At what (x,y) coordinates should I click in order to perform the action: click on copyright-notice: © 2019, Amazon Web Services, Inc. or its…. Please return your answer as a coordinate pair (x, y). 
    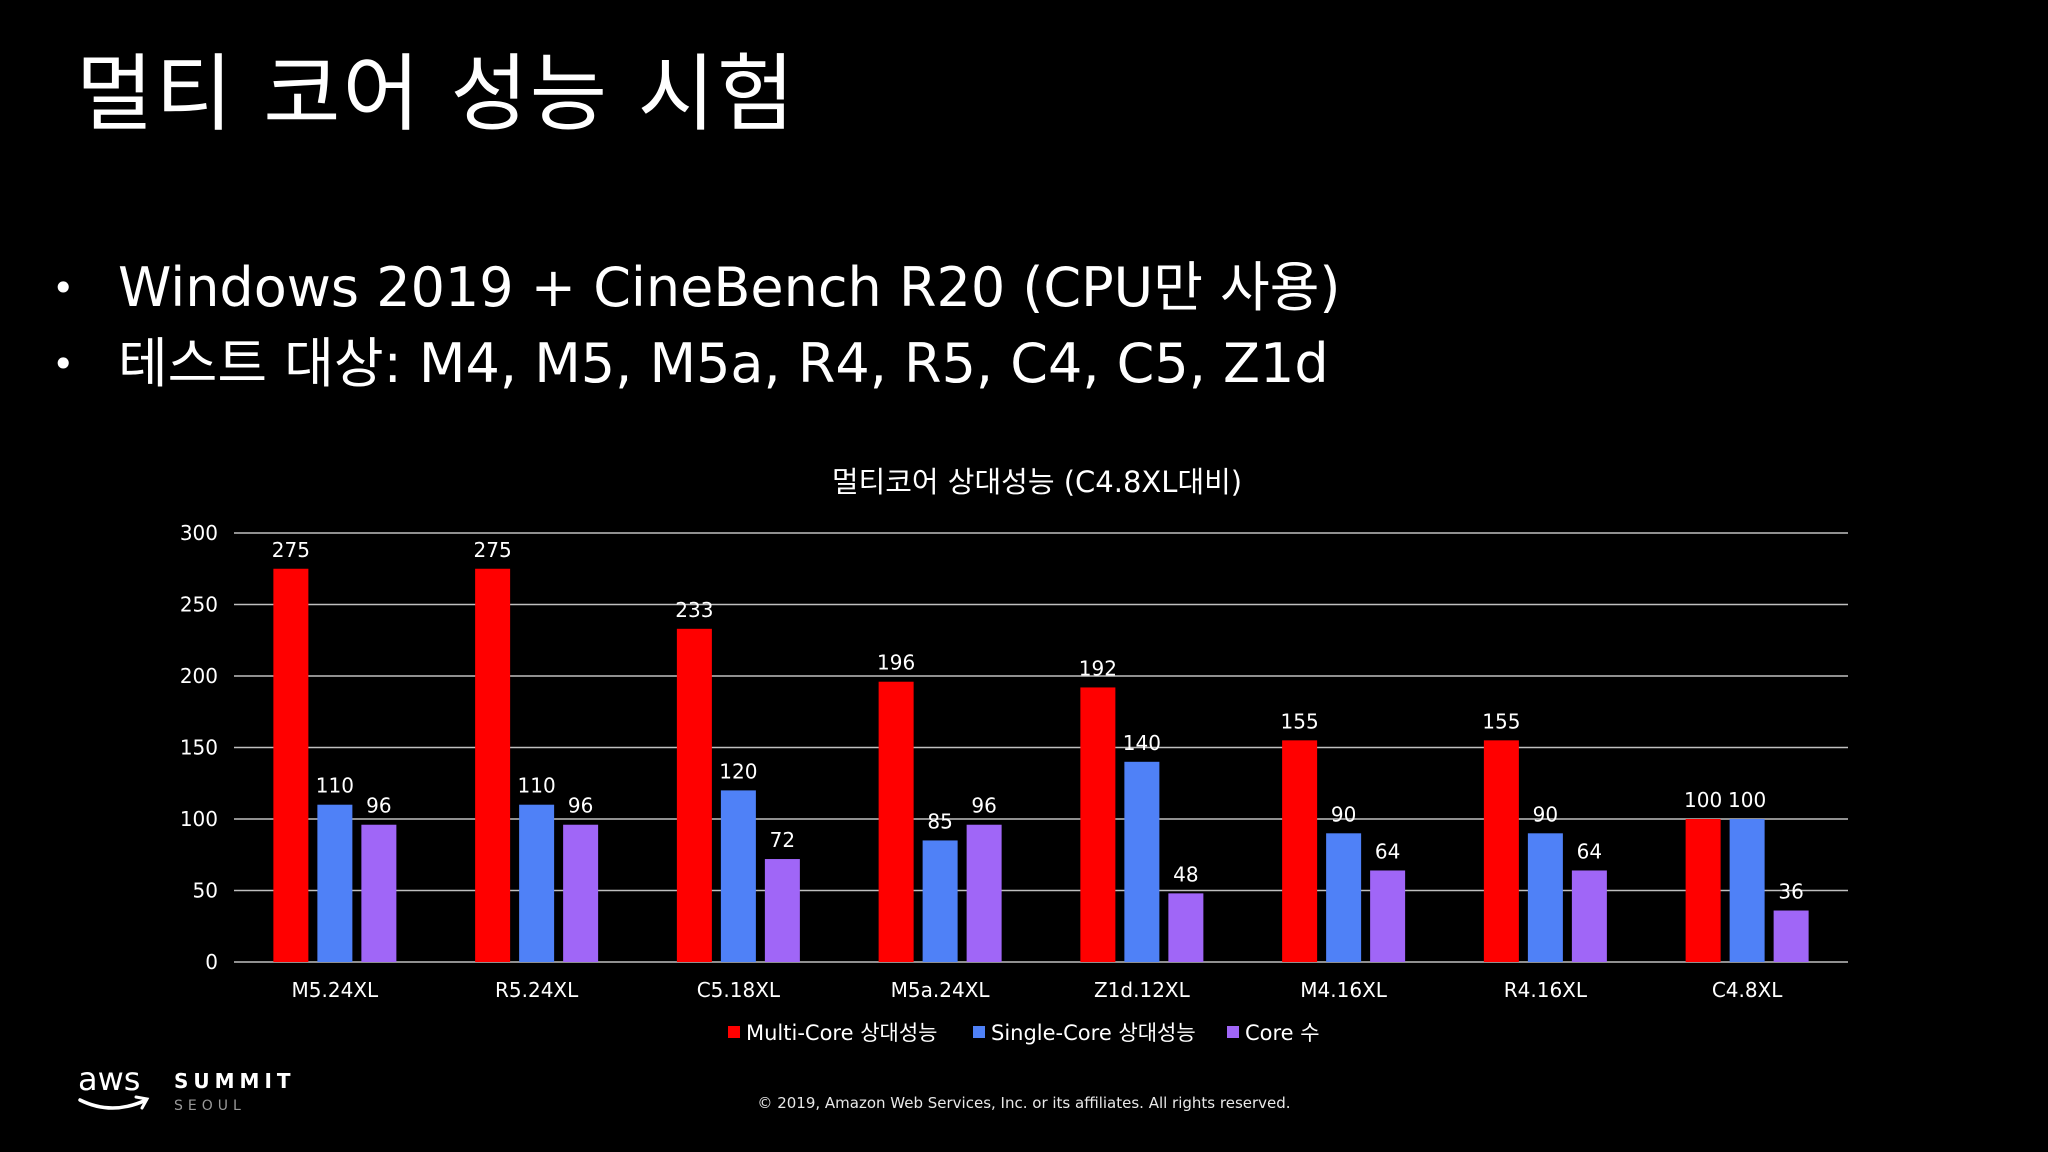
    Looking at the image, I should click on (1024, 1103).